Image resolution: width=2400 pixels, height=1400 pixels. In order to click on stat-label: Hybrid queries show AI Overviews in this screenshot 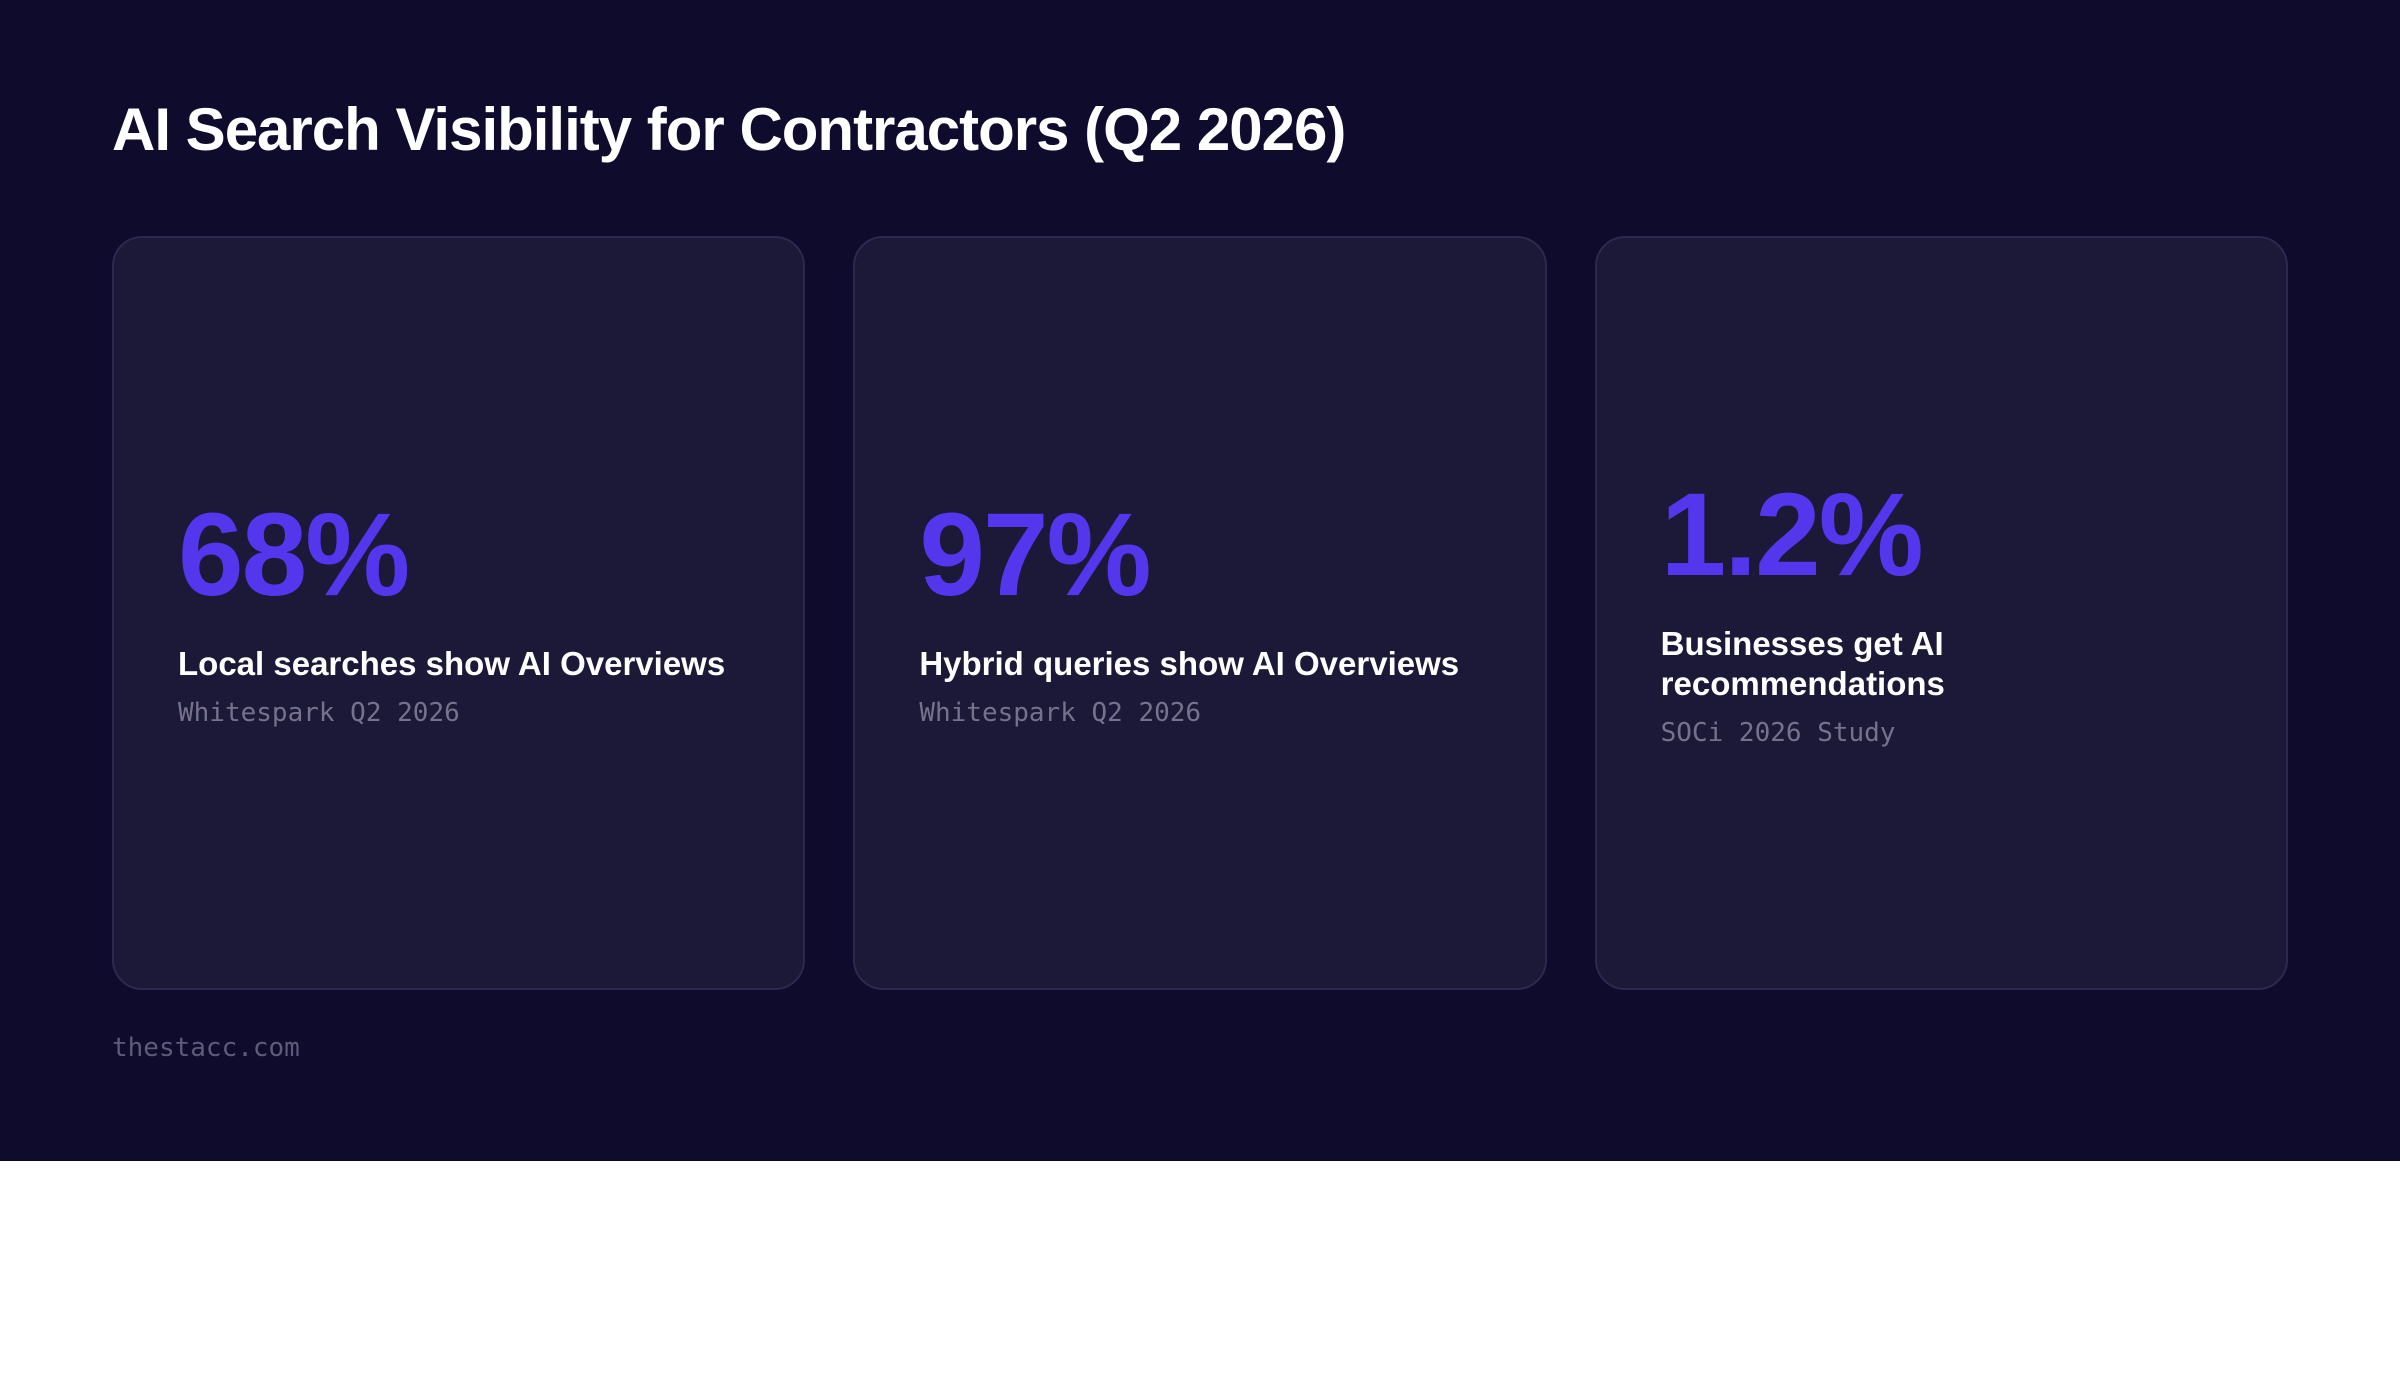, I will do `click(1189, 663)`.